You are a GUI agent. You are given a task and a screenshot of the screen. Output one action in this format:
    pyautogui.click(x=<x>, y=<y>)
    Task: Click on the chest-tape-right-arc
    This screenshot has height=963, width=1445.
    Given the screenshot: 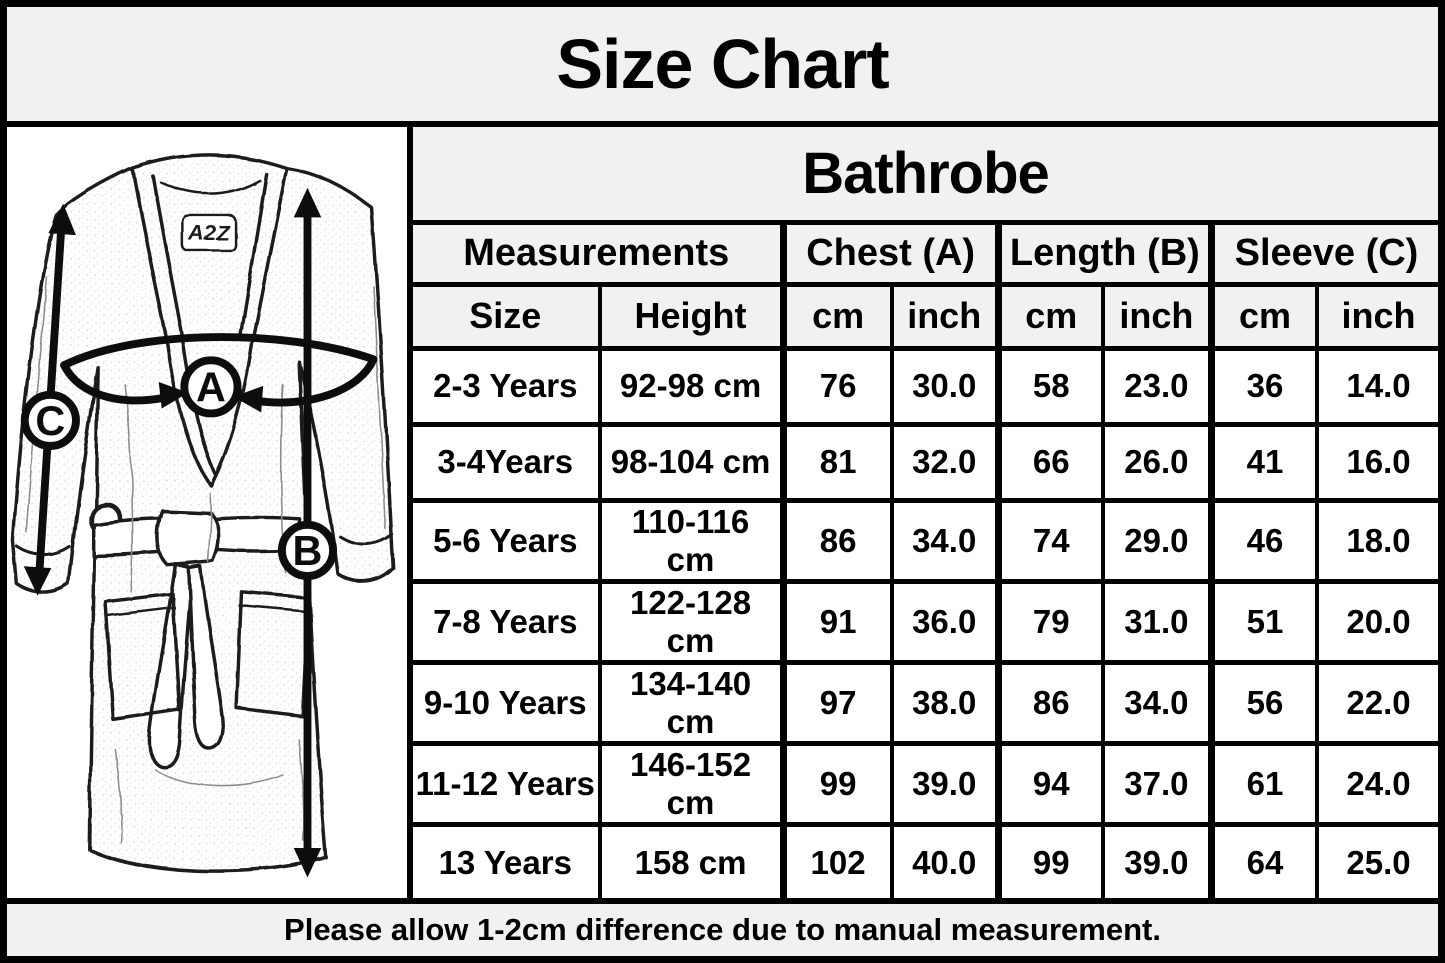 What is the action you would take?
    pyautogui.click(x=314, y=381)
    